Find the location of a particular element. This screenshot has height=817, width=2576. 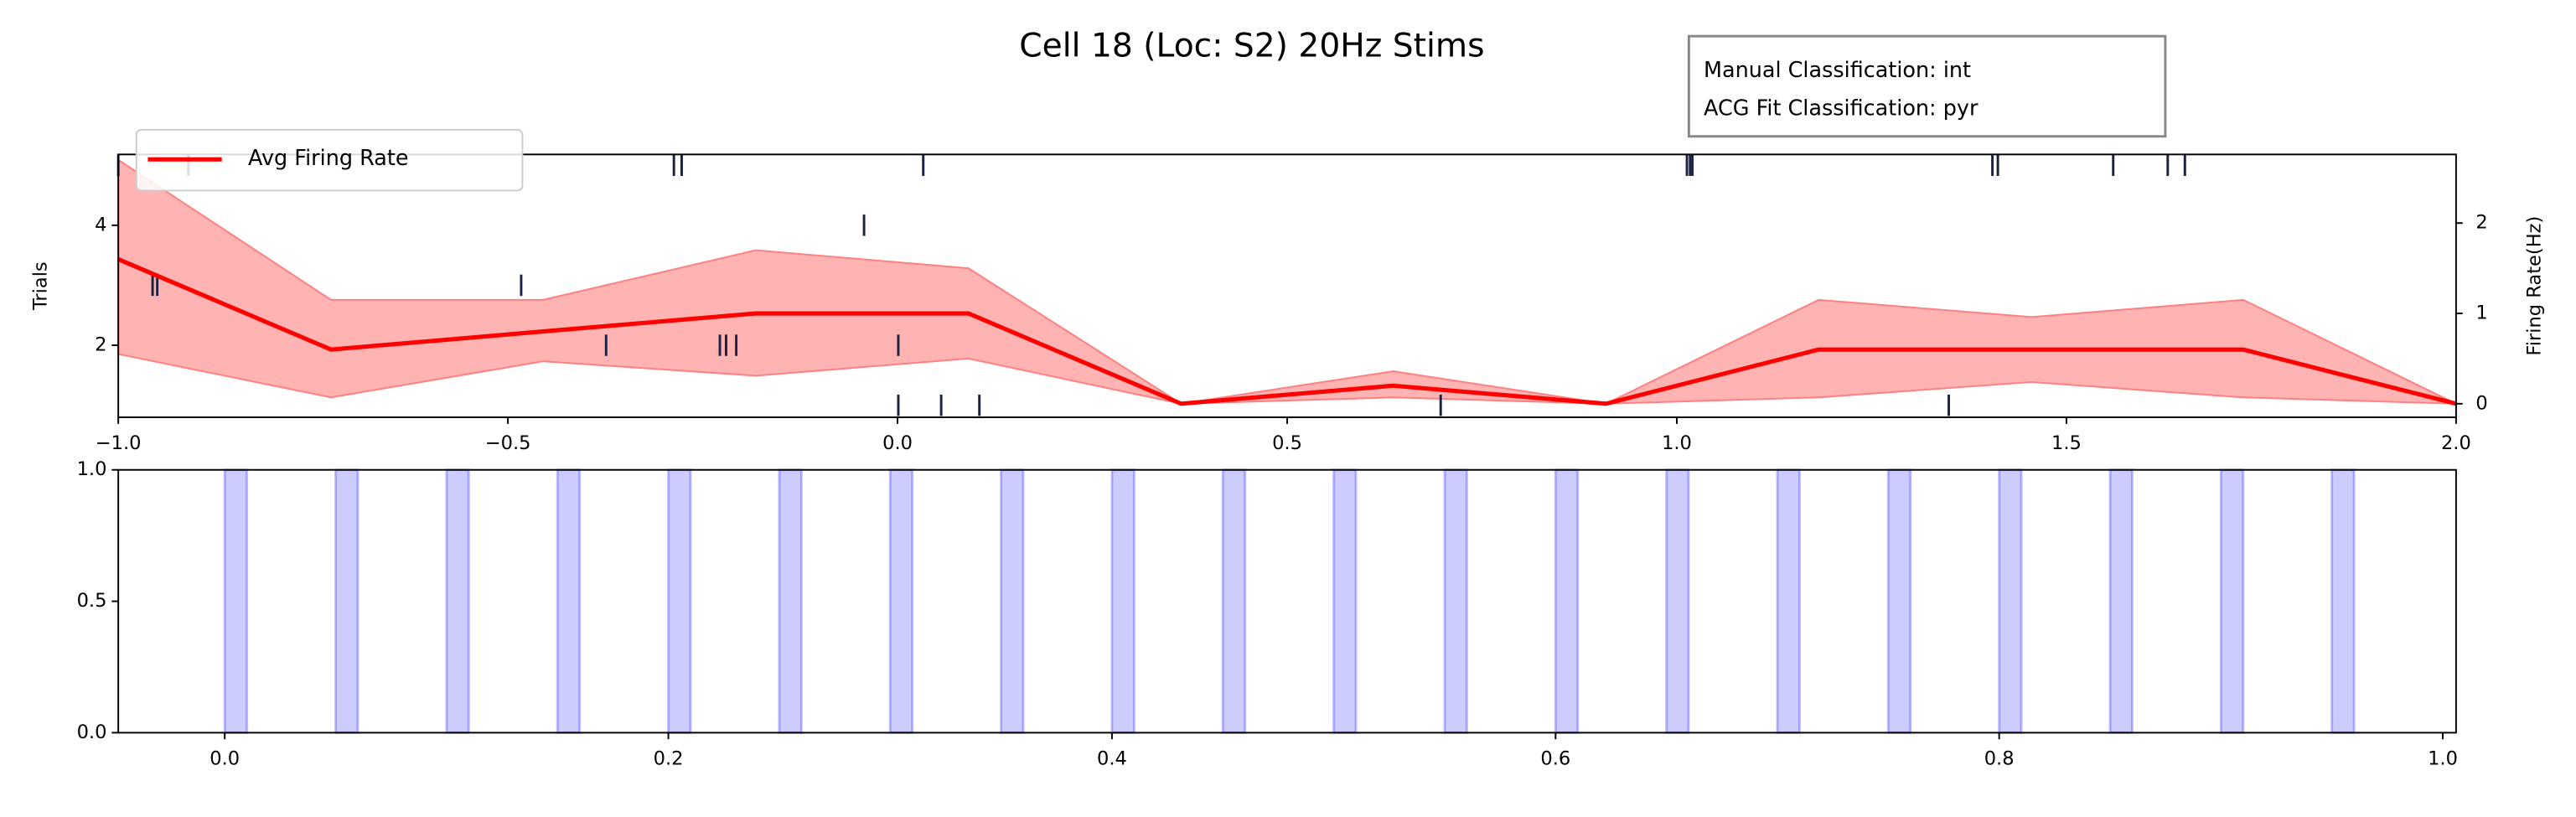

chart-title: Cell 18 (Loc: S2) 20Hz Stims is located at coordinates (1251, 46).